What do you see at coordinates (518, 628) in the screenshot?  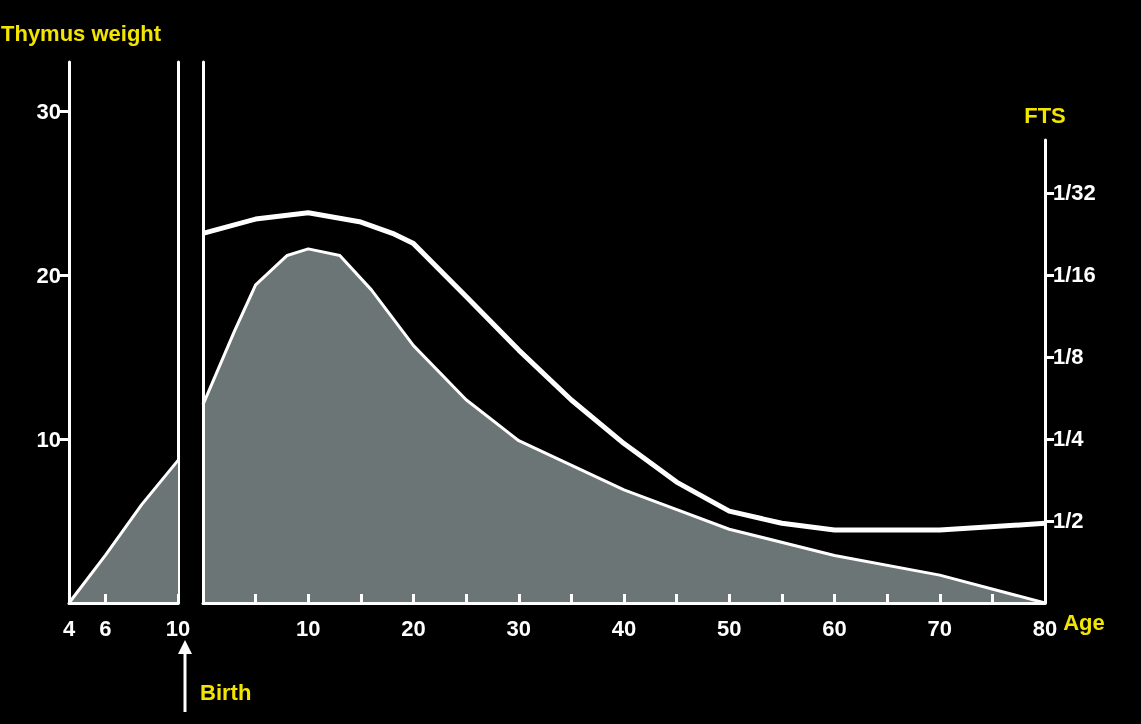 I see `x-tick-label: 30` at bounding box center [518, 628].